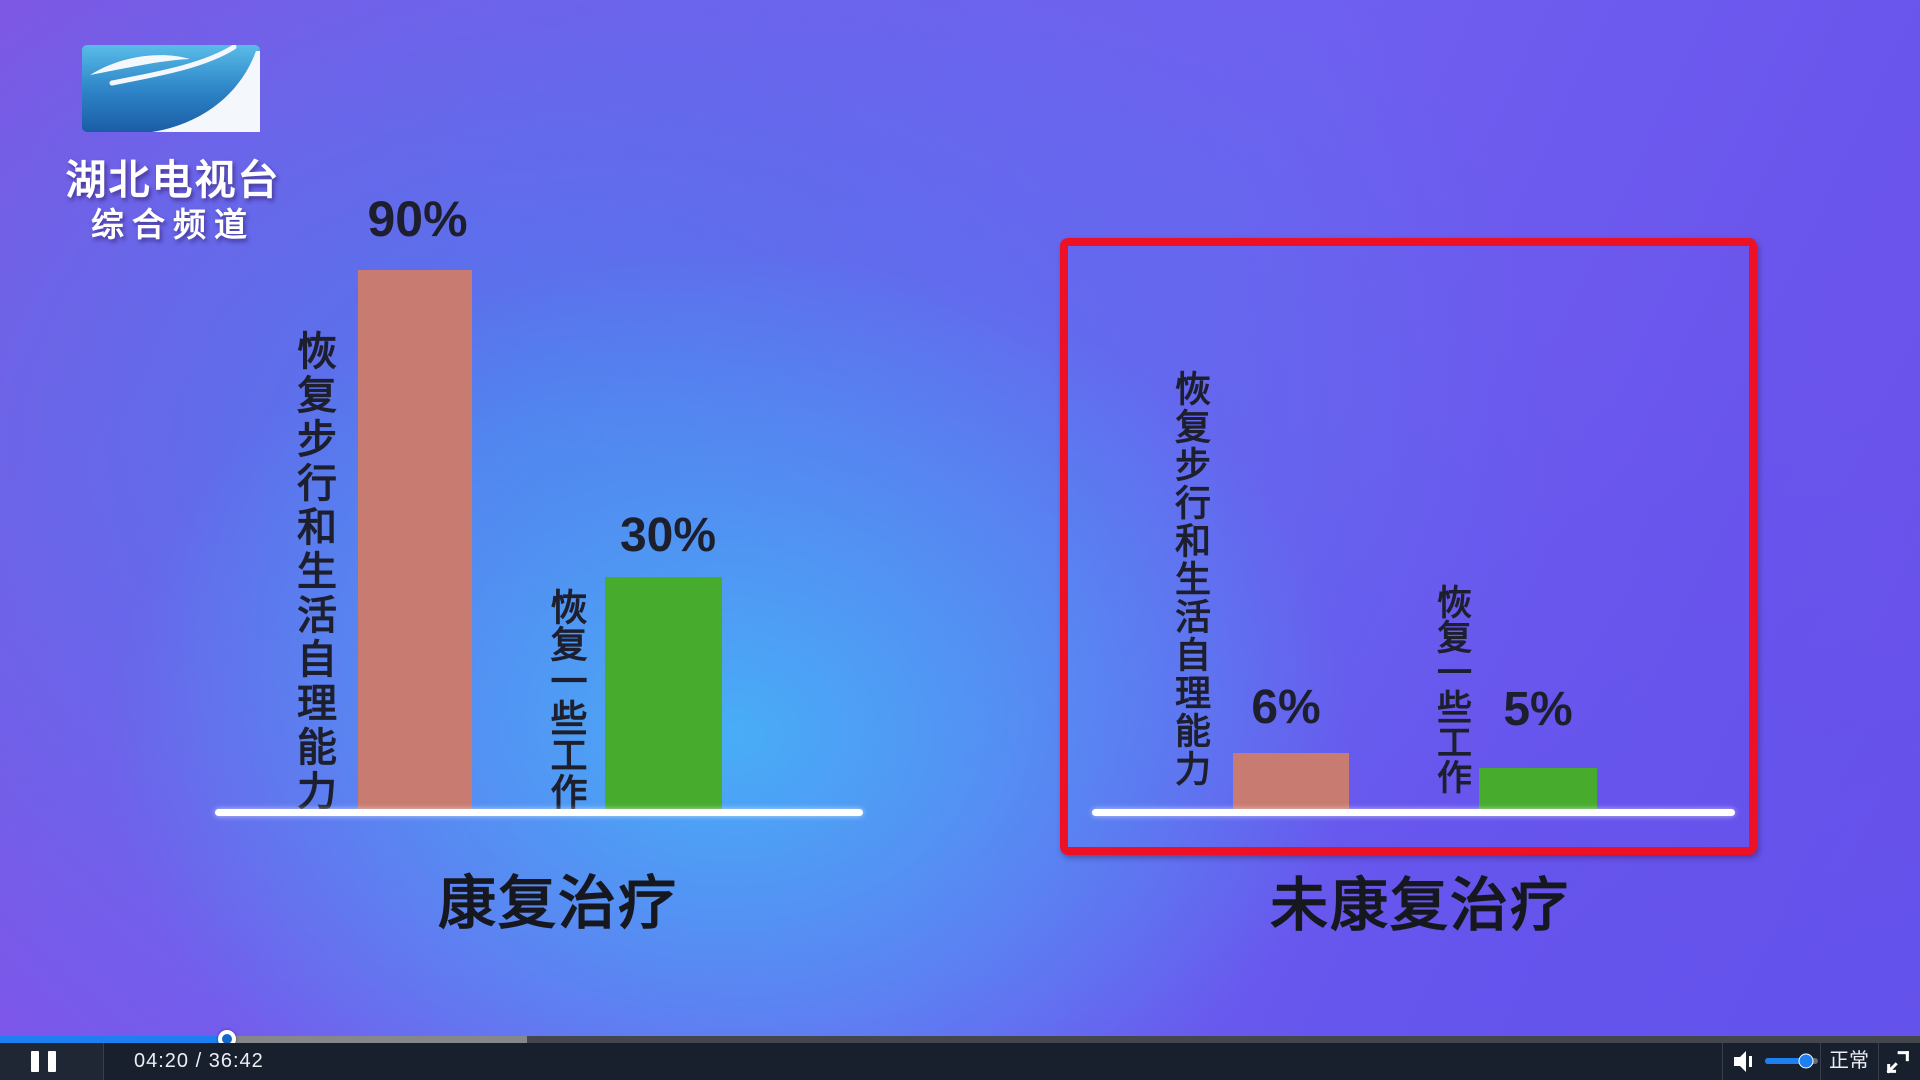 This screenshot has width=1920, height=1080. Describe the element at coordinates (1538, 709) in the screenshot. I see `right-bar2-value: 5%` at that location.